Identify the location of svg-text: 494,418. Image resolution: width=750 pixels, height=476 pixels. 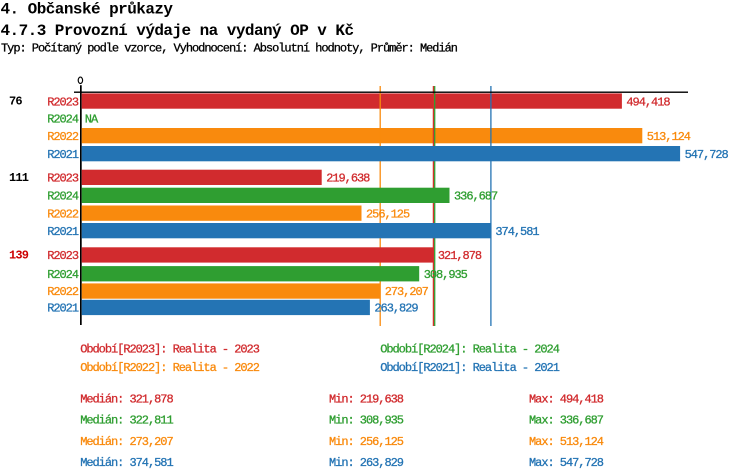
(648, 102).